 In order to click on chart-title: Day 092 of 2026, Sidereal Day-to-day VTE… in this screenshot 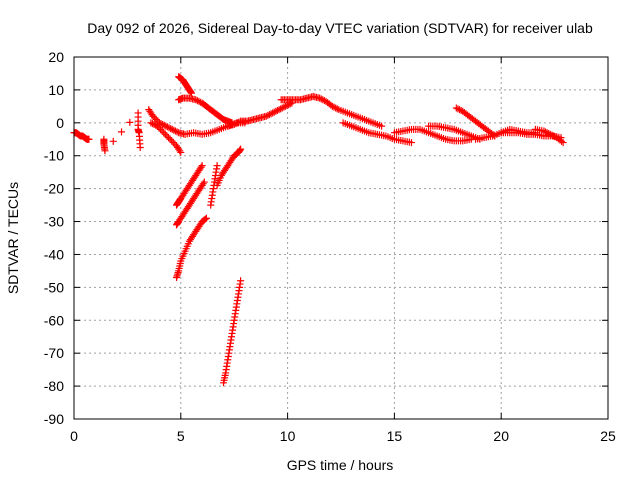, I will do `click(340, 28)`.